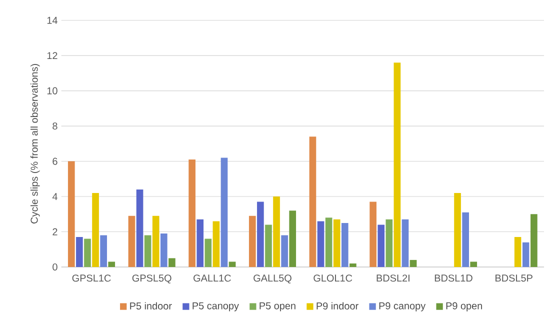 The image size is (550, 335). I want to click on x-tick-label: GPSL5Q, so click(152, 279).